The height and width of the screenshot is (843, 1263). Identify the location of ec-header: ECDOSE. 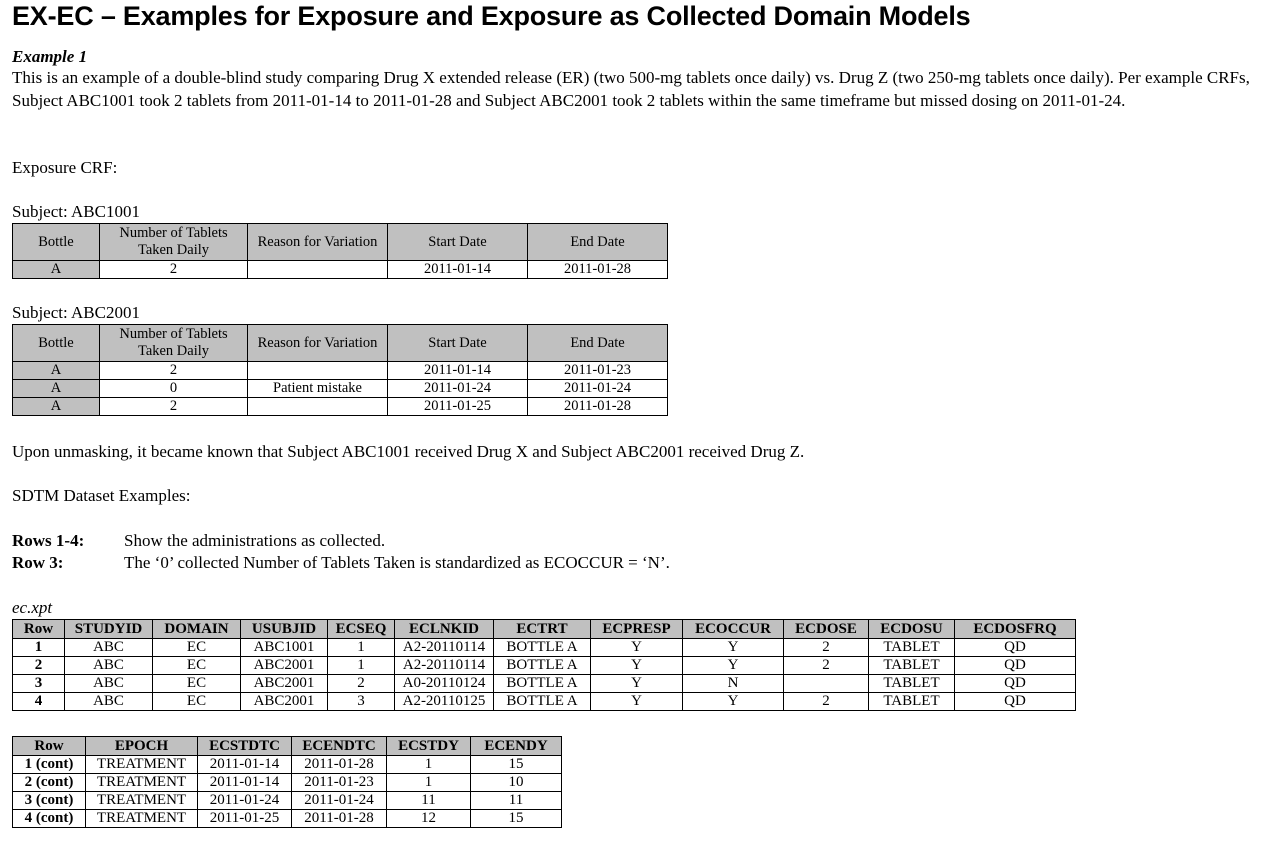
(826, 629).